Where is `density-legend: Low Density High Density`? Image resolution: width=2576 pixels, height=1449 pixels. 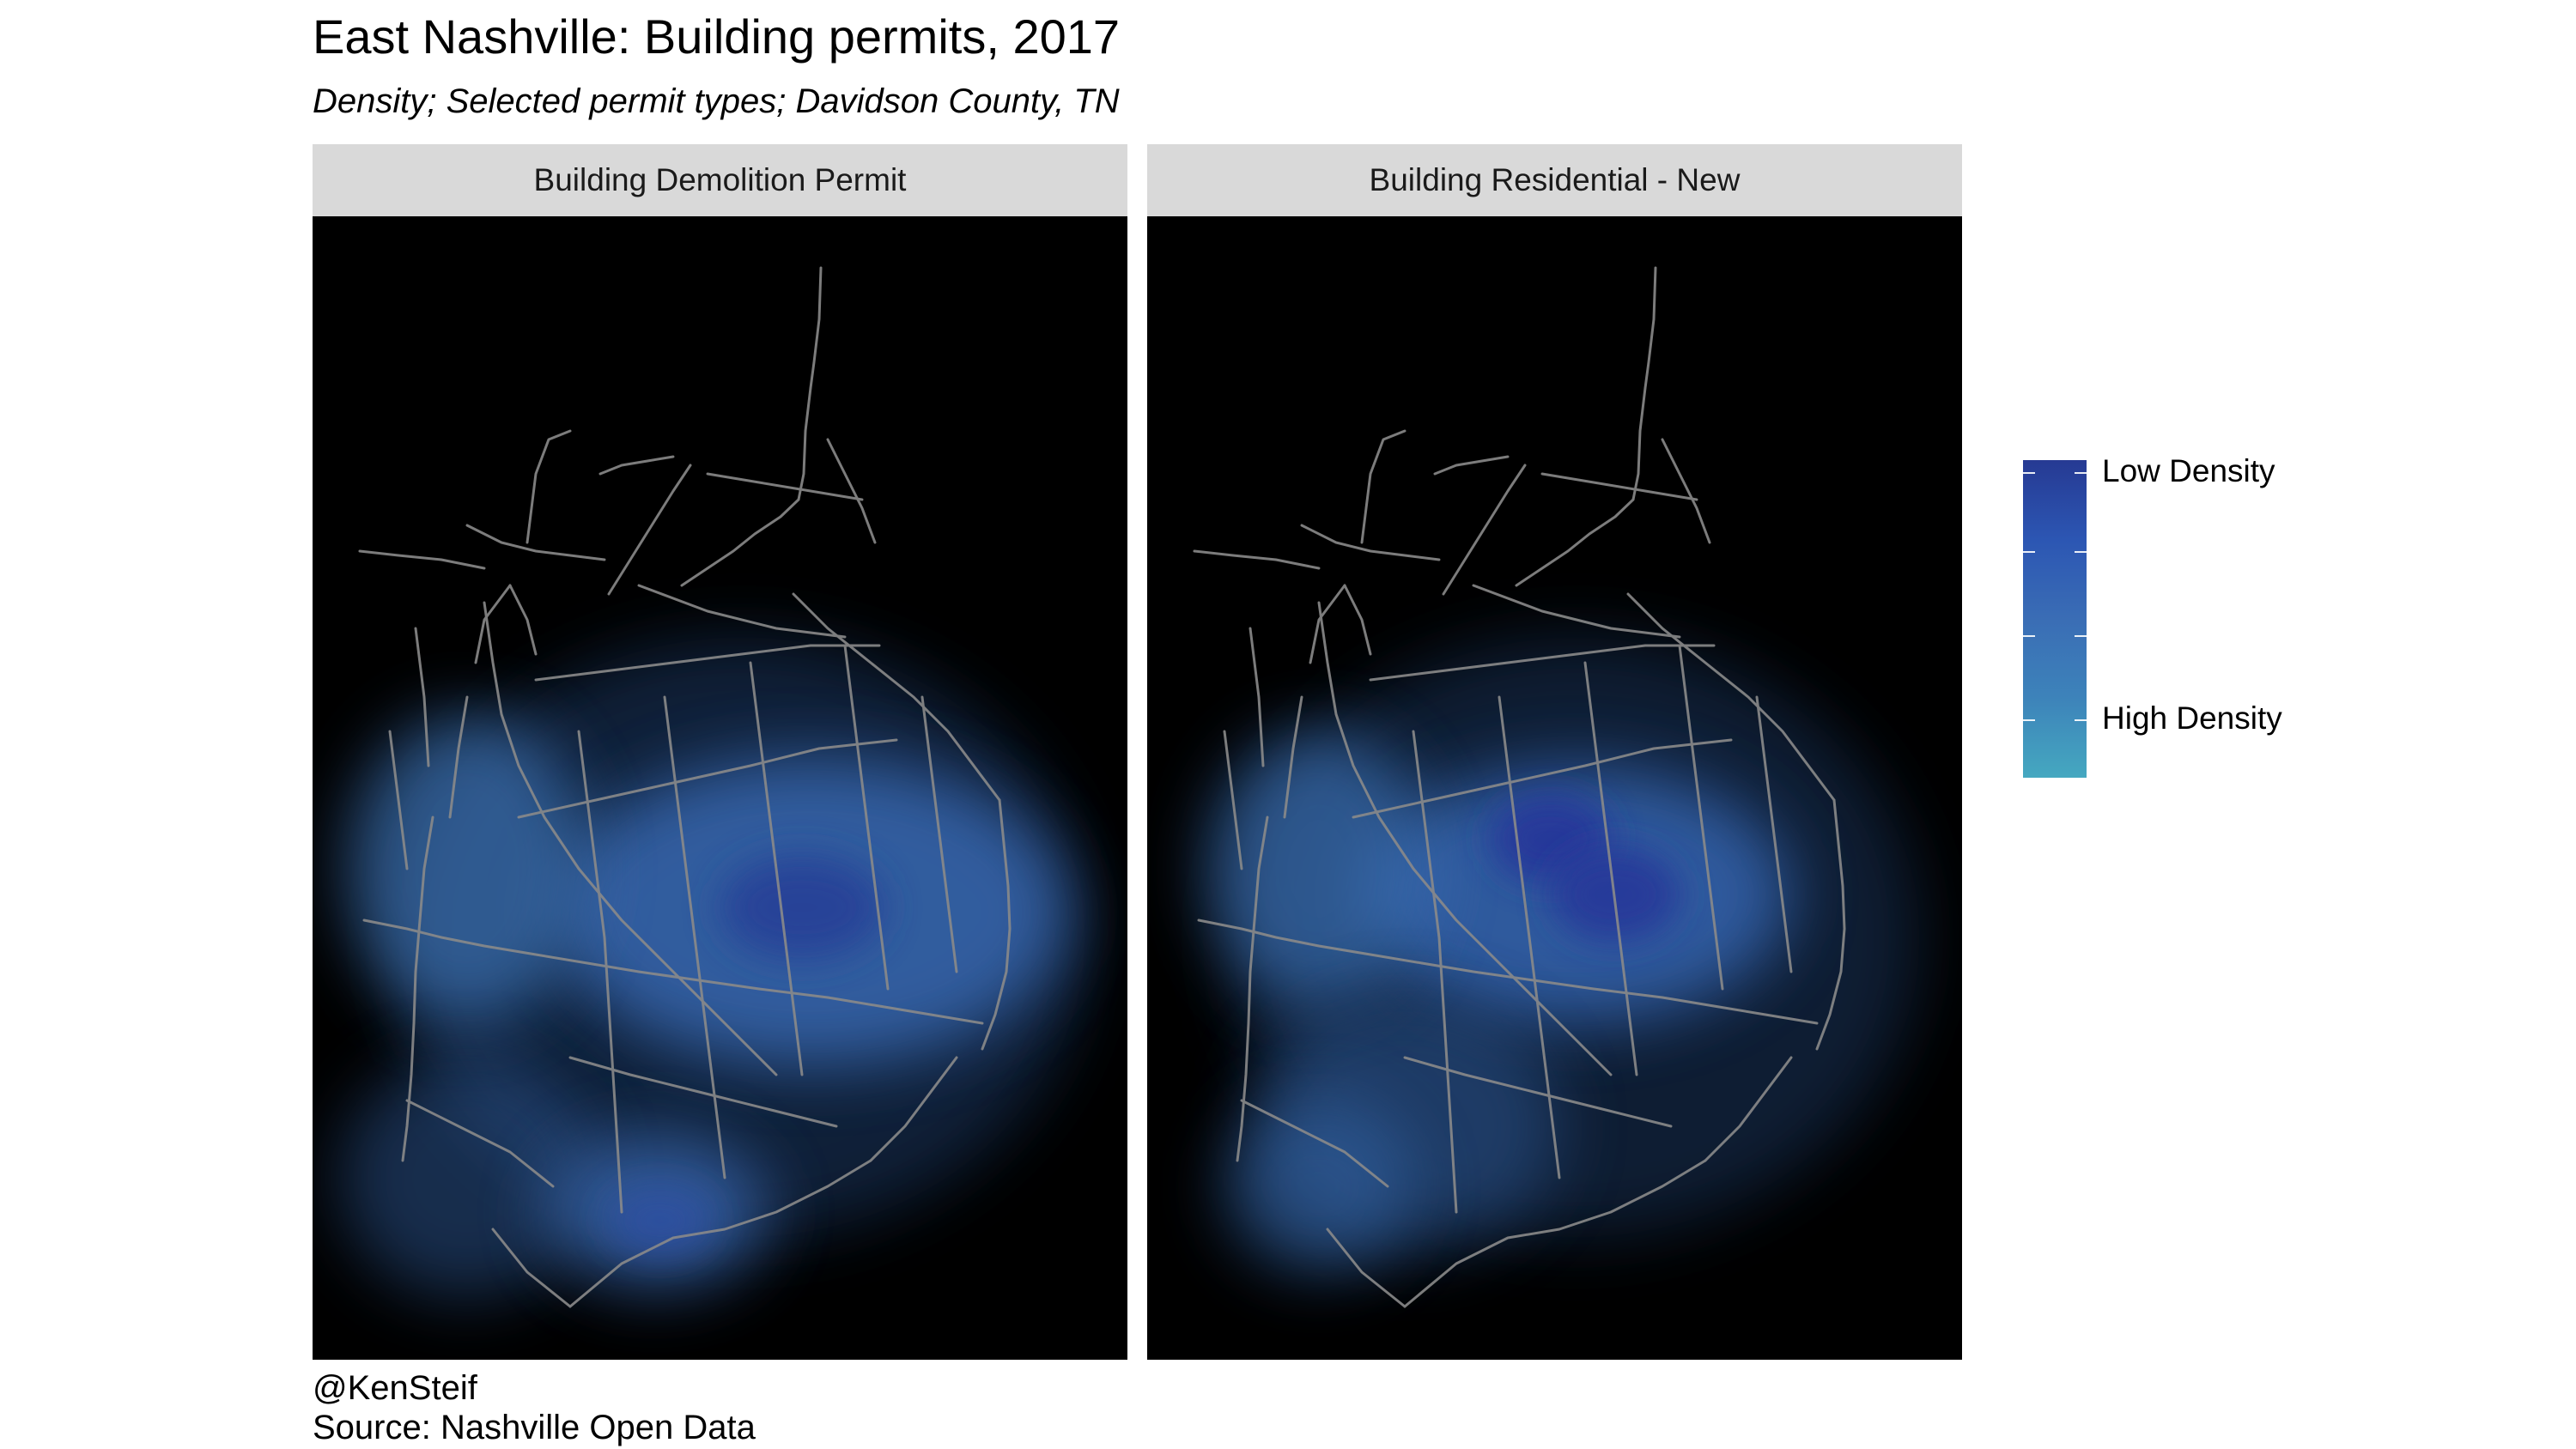 density-legend: Low Density High Density is located at coordinates (2194, 619).